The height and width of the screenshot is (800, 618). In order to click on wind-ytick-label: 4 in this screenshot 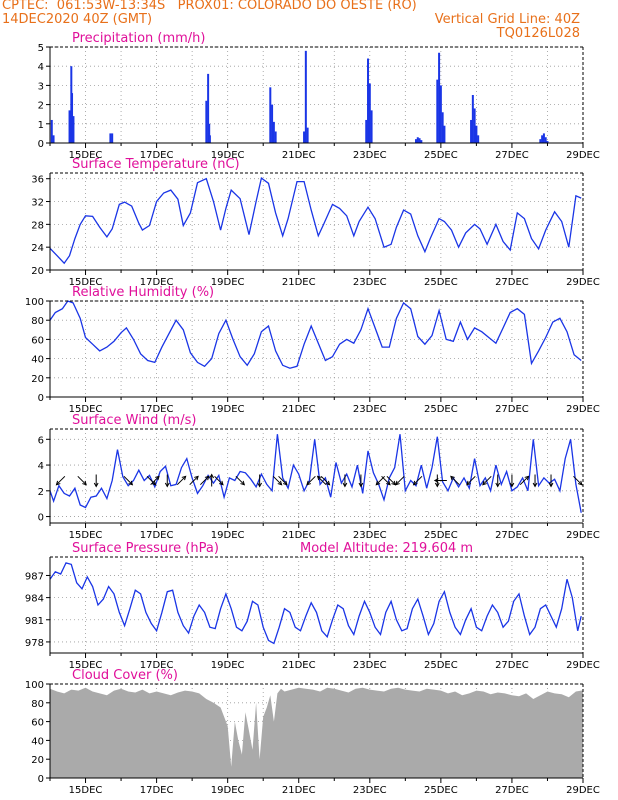, I will do `click(41, 466)`.